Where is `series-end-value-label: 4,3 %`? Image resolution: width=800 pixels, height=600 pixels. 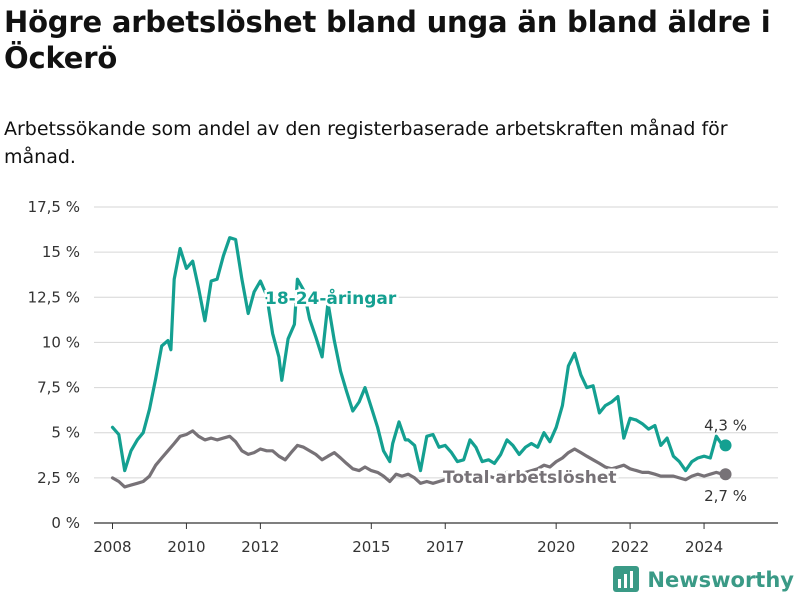 series-end-value-label: 4,3 % is located at coordinates (725, 425).